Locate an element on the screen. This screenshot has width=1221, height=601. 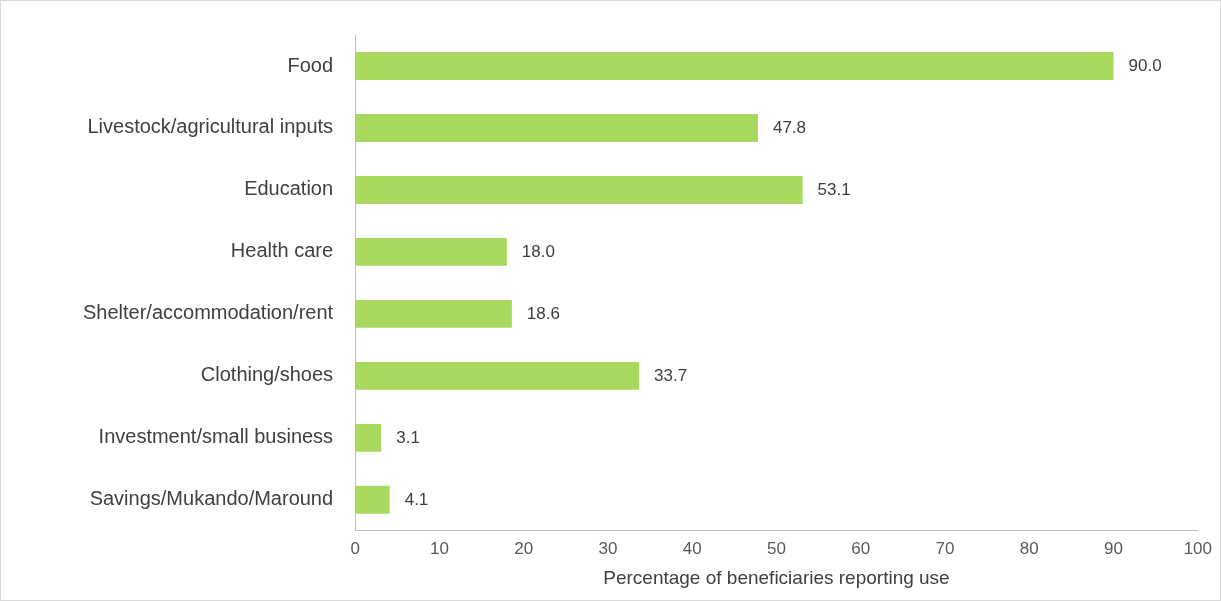
x-tick-label: 60 is located at coordinates (861, 548).